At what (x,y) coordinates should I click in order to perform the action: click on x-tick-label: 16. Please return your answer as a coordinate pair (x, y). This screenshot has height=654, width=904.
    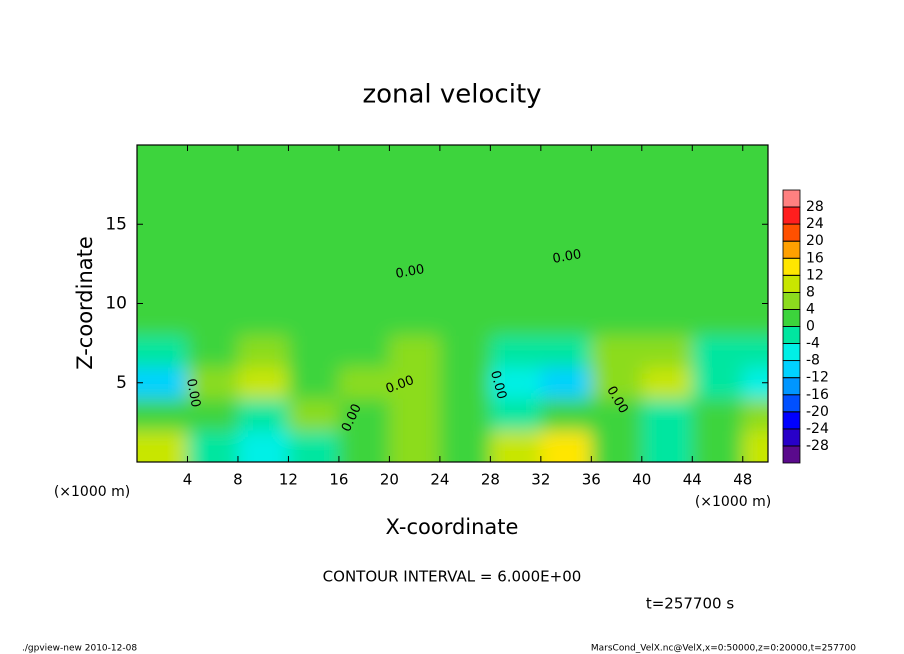
    Looking at the image, I should click on (338, 480).